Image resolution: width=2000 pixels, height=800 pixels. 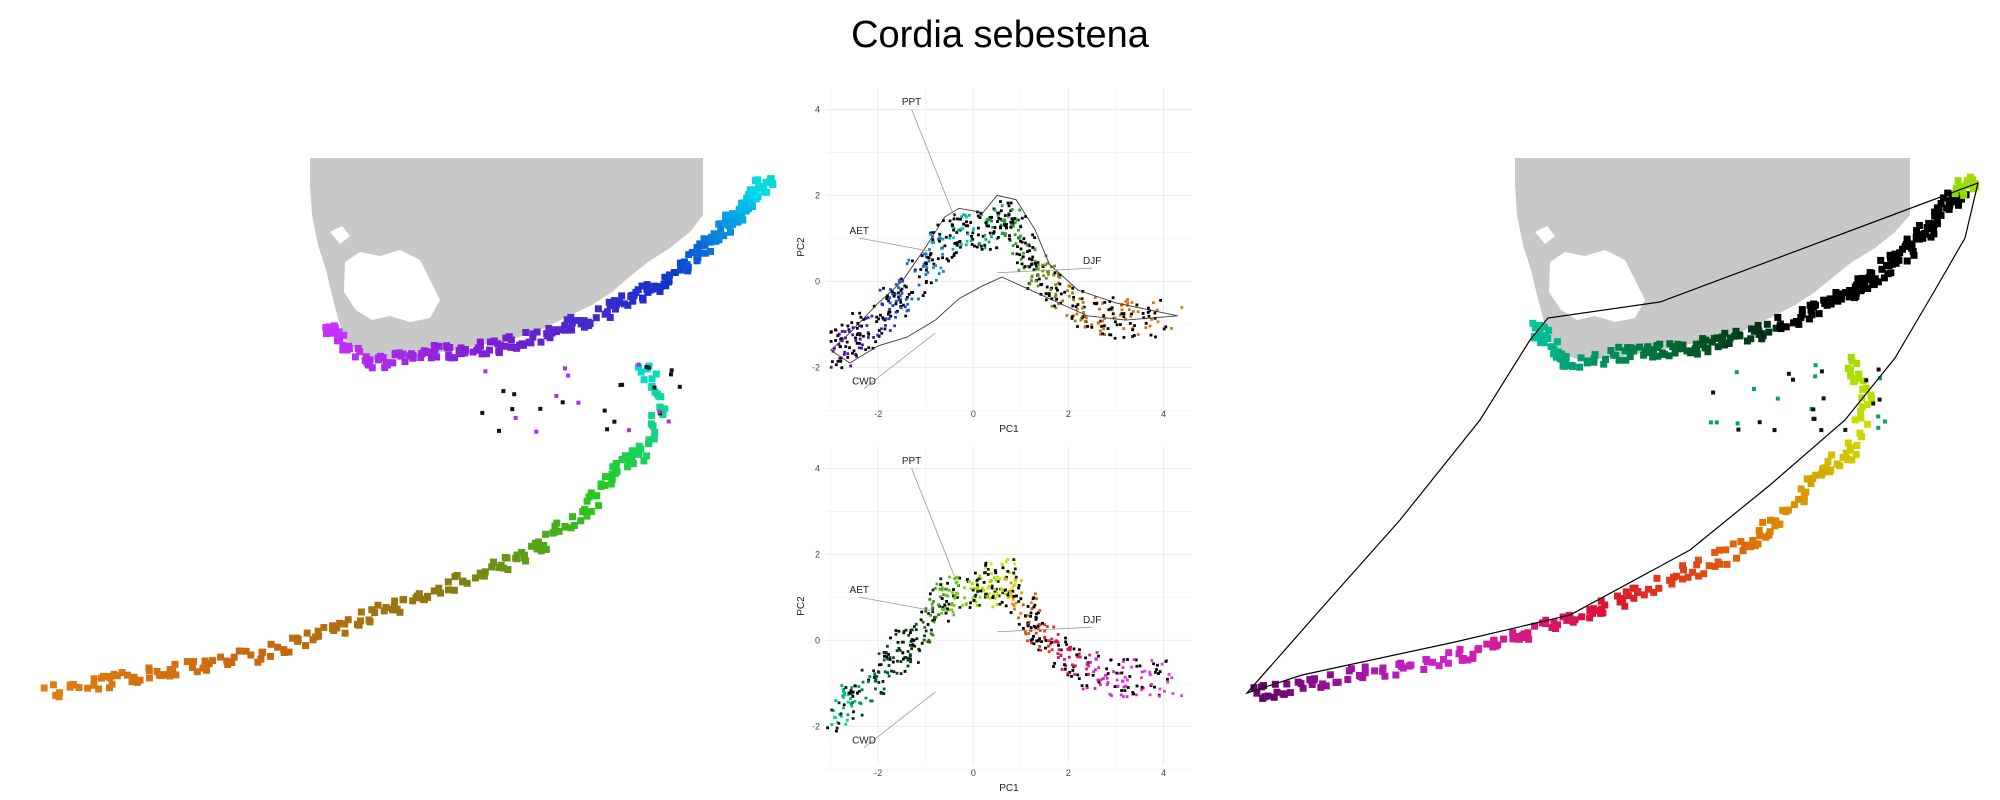 What do you see at coordinates (859, 590) in the screenshot?
I see `vector-label: AET` at bounding box center [859, 590].